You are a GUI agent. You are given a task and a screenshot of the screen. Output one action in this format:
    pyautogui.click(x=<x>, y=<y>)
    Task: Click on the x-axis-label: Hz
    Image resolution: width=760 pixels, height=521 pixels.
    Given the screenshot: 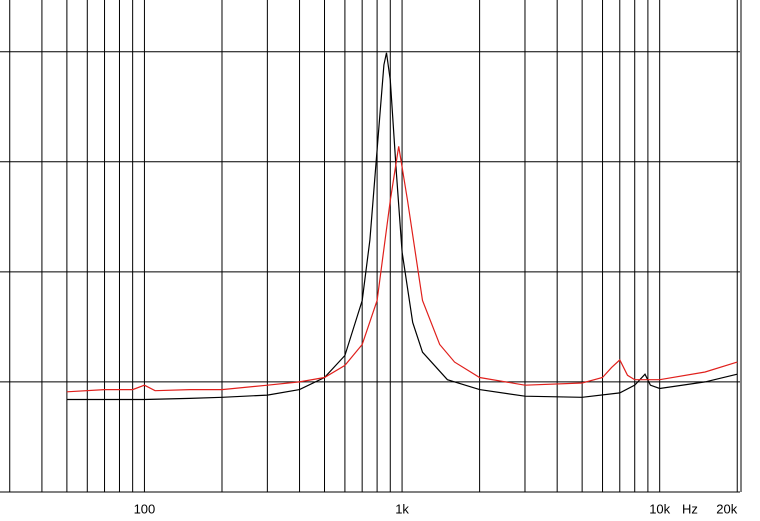 What is the action you would take?
    pyautogui.click(x=690, y=508)
    